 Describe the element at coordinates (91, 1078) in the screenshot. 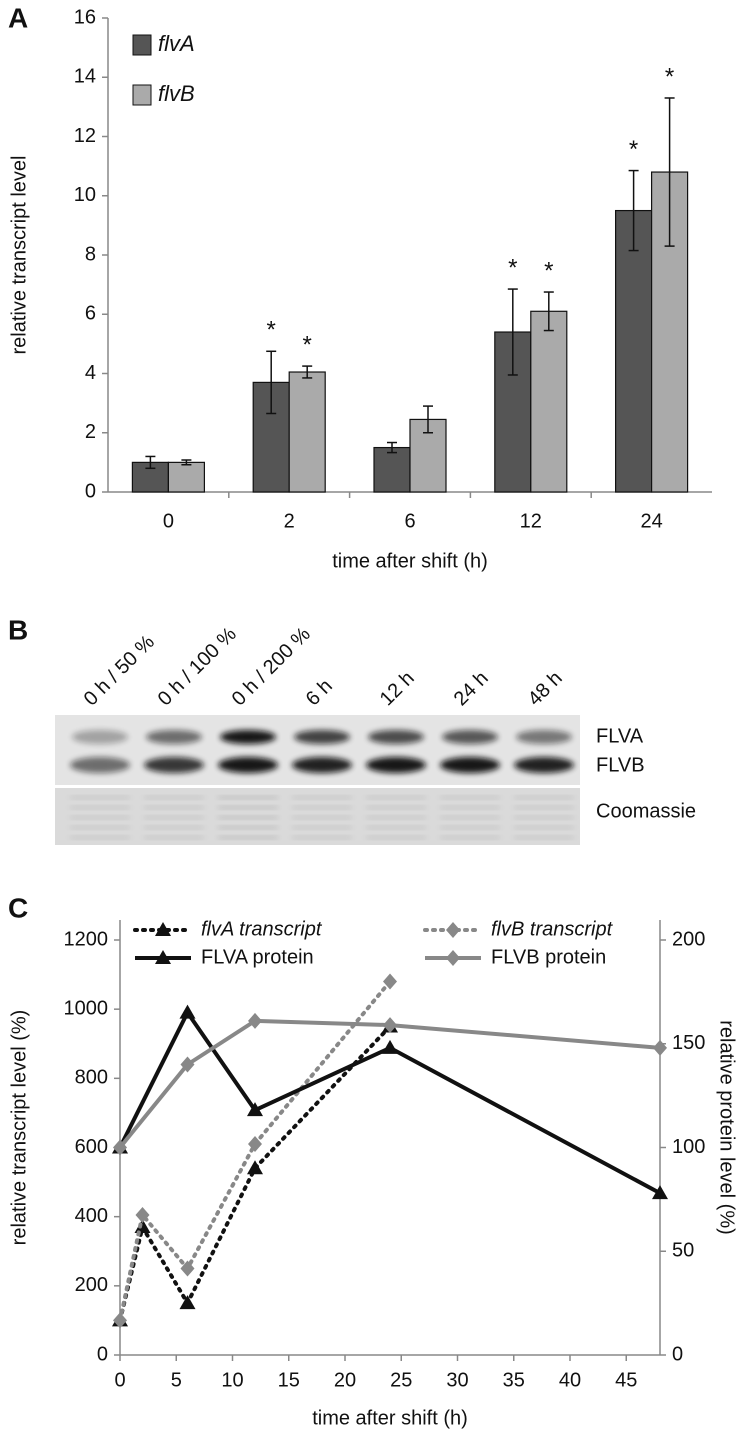

I see `y-tick-label: 800` at that location.